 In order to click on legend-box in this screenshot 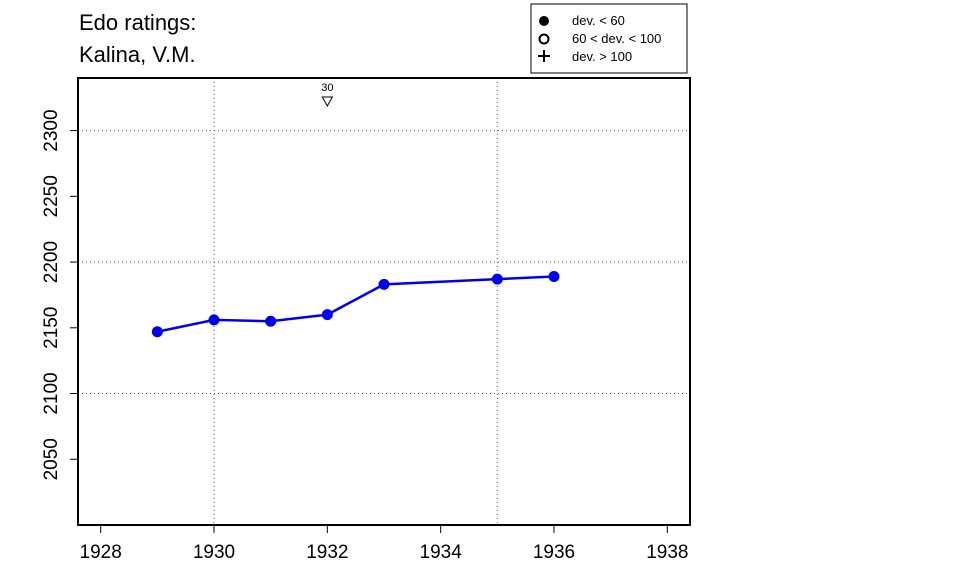, I will do `click(609, 38)`.